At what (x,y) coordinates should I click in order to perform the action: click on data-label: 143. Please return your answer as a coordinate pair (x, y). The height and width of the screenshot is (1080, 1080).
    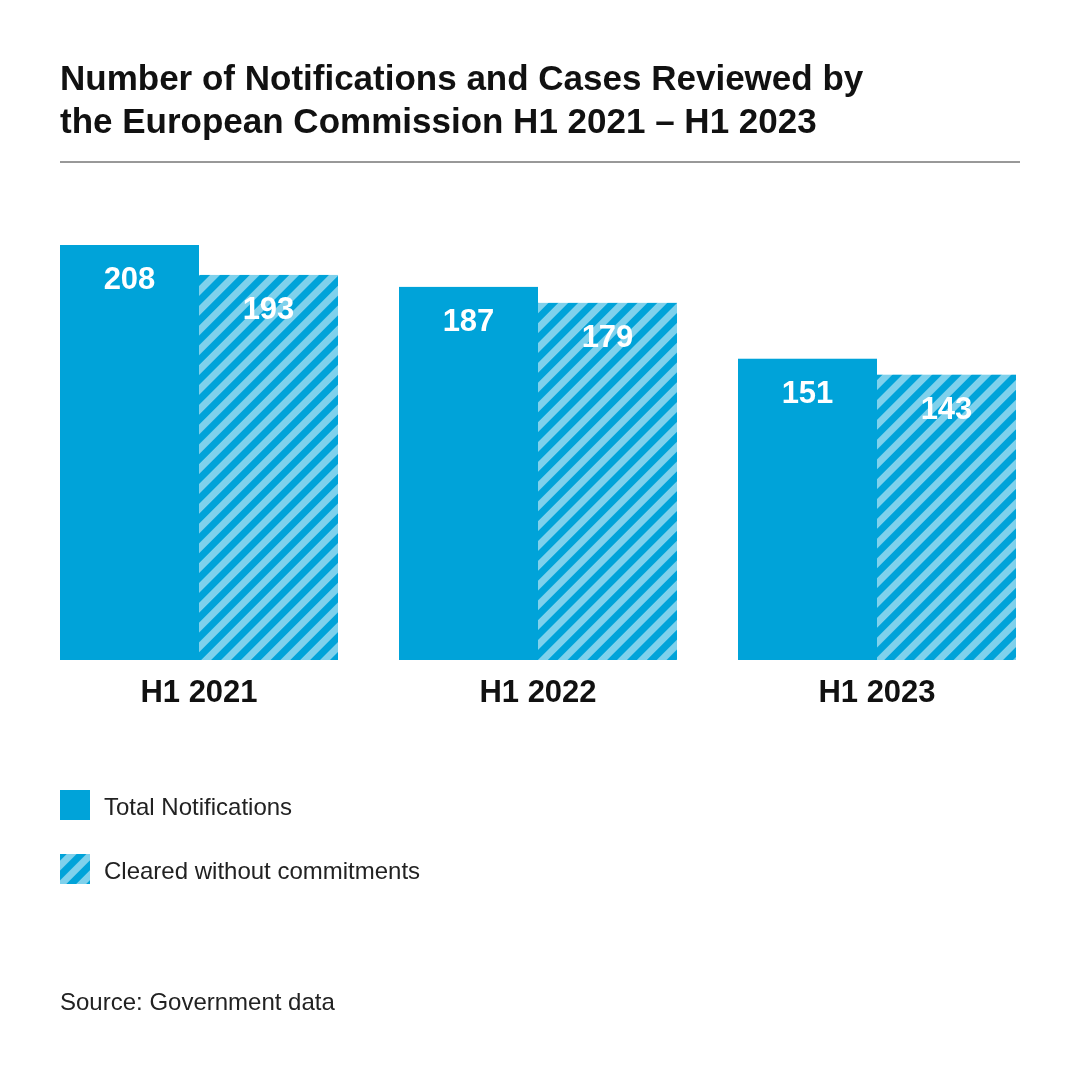
    Looking at the image, I should click on (946, 408).